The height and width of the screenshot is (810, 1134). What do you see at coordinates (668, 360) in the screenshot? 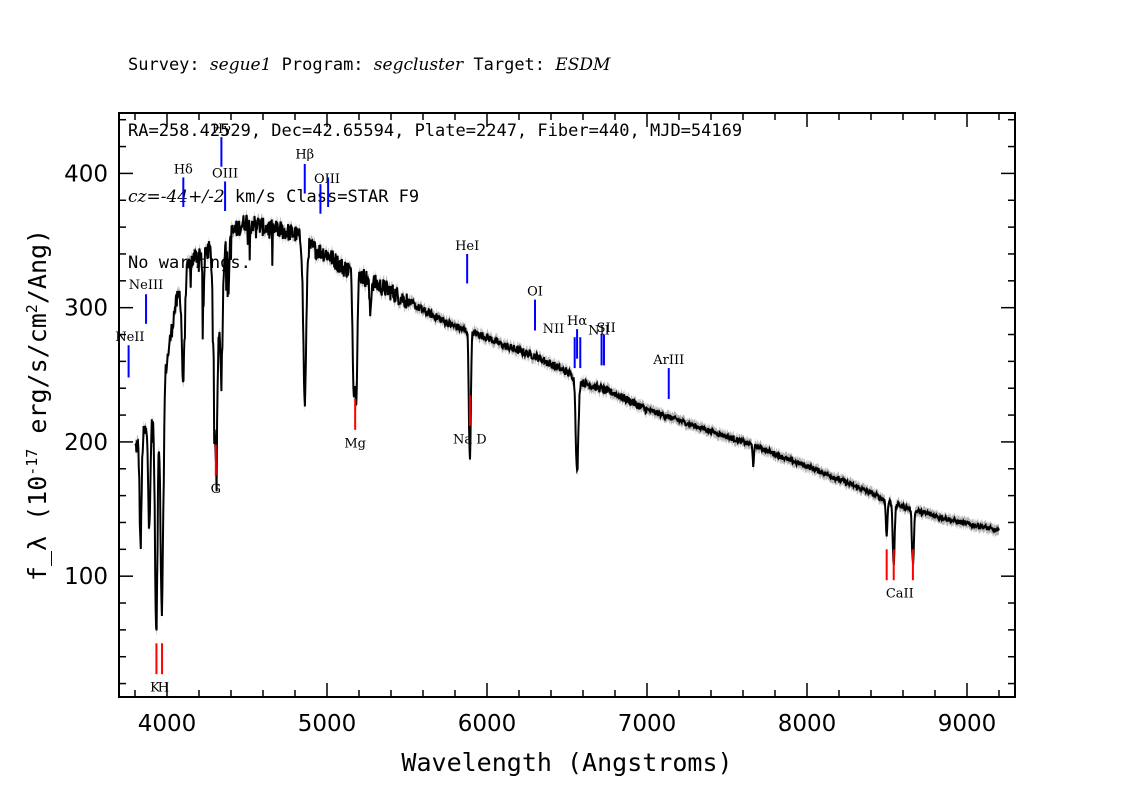
I see `line-marker-label: ArIII` at bounding box center [668, 360].